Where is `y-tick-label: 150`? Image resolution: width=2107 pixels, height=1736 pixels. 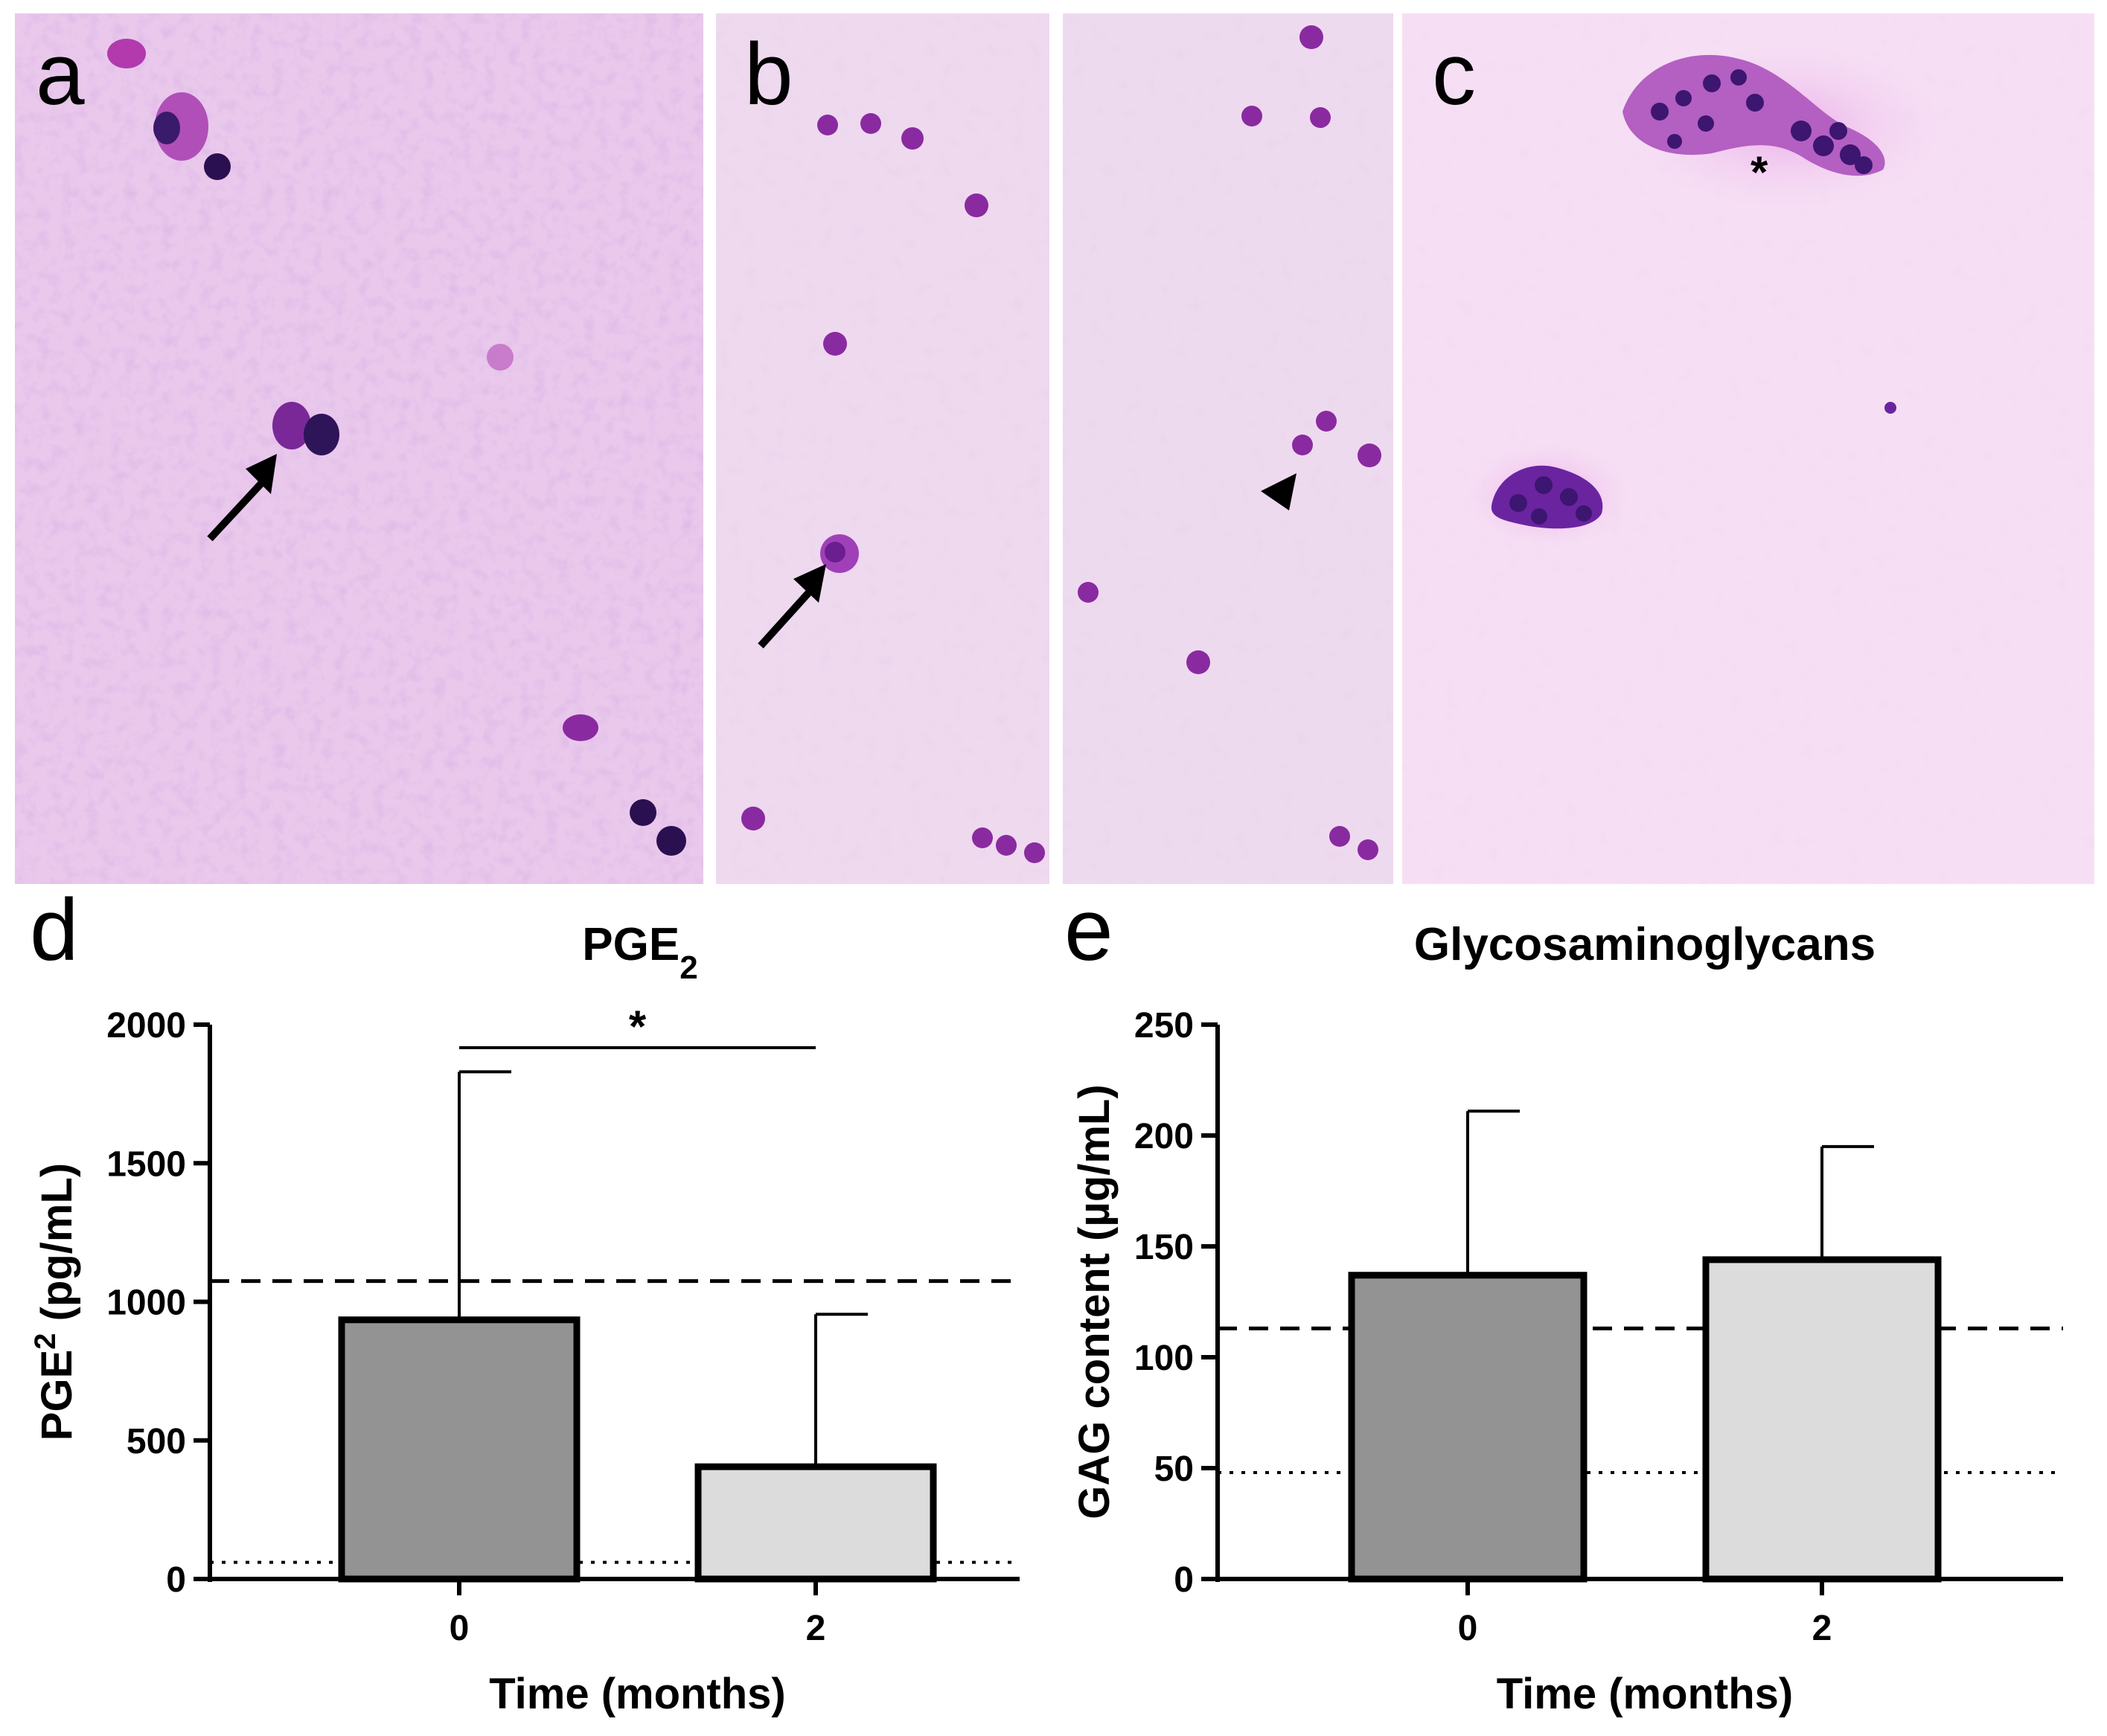
y-tick-label: 150 is located at coordinates (1164, 1247).